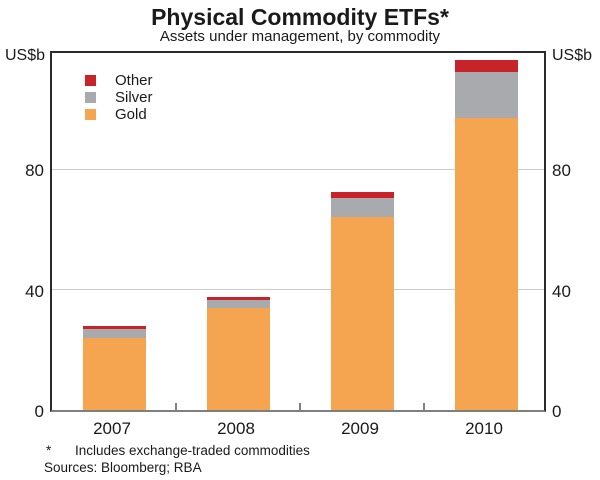  I want to click on legend-swatch-other, so click(90, 80).